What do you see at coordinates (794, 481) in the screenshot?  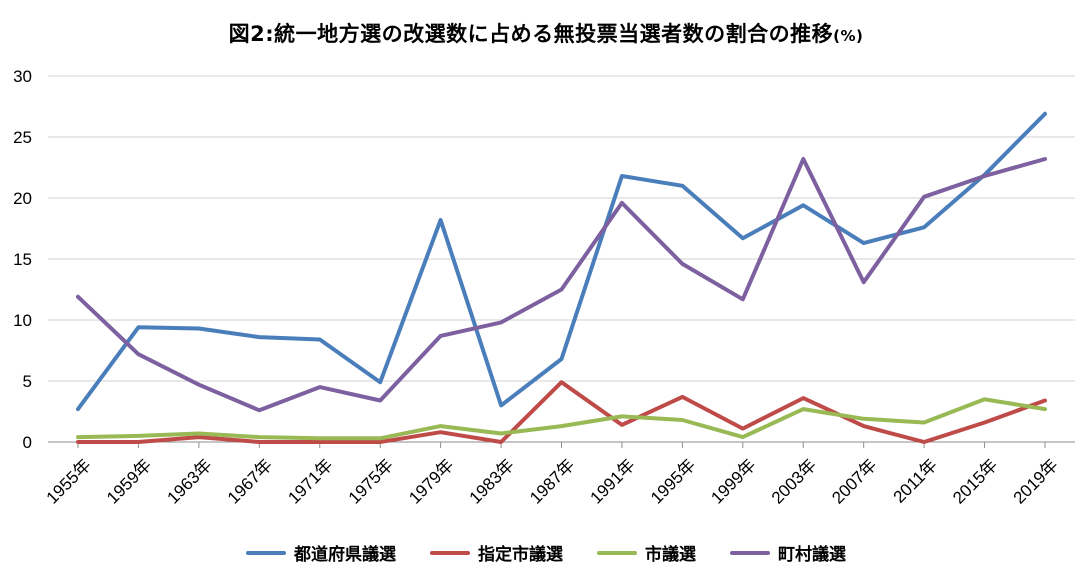 I see `x-tick-label: 2003年` at bounding box center [794, 481].